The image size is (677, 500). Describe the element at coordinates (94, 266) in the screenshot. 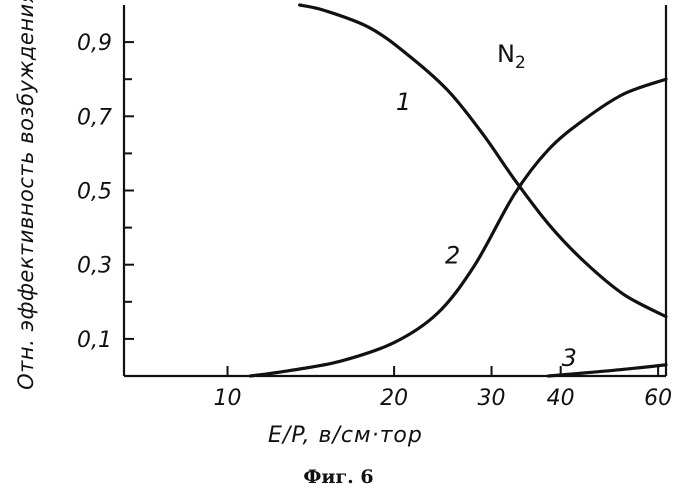

I see `y-tick-label: 0,3` at that location.